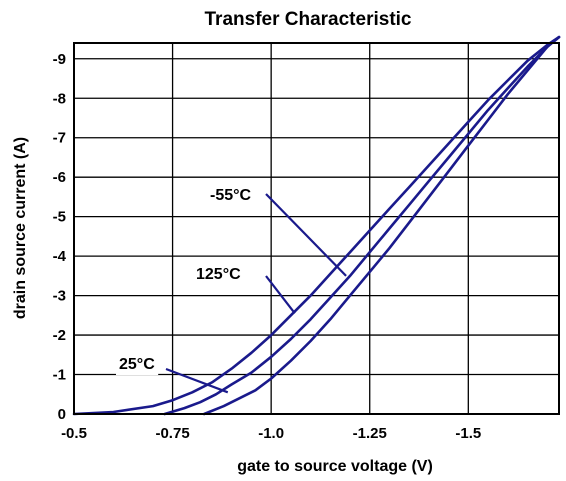  Describe the element at coordinates (468, 433) in the screenshot. I see `x-tick-label: -1.5` at that location.